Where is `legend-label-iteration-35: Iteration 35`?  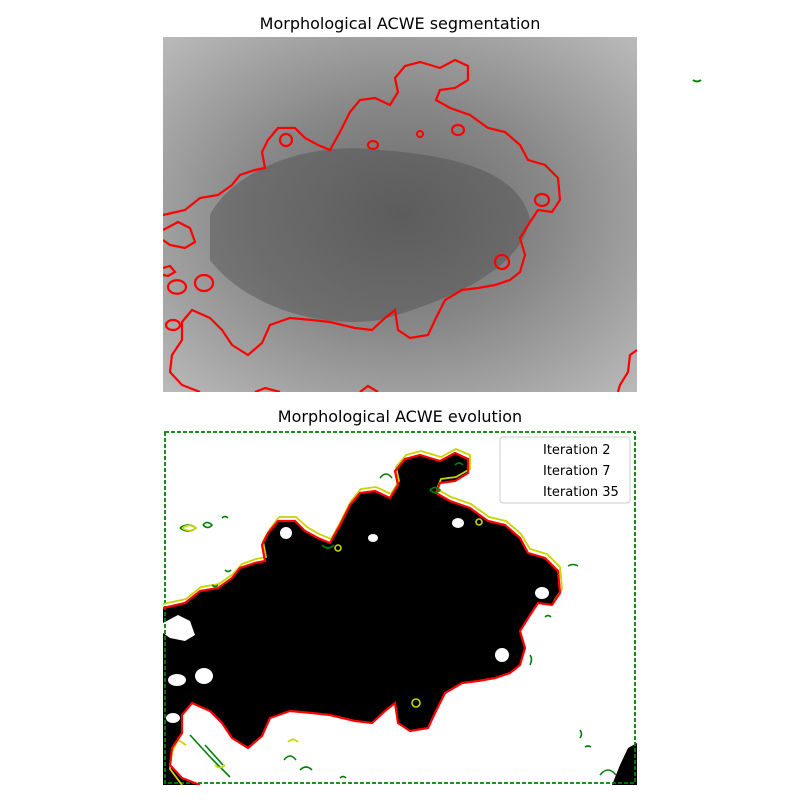 legend-label-iteration-35: Iteration 35 is located at coordinates (581, 492).